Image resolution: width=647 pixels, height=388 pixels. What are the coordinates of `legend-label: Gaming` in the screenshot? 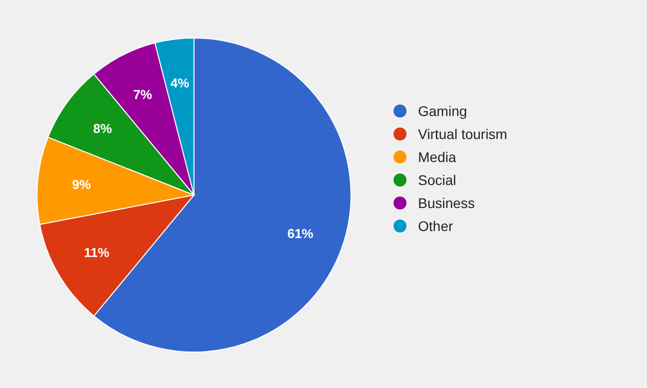 It's located at (443, 110).